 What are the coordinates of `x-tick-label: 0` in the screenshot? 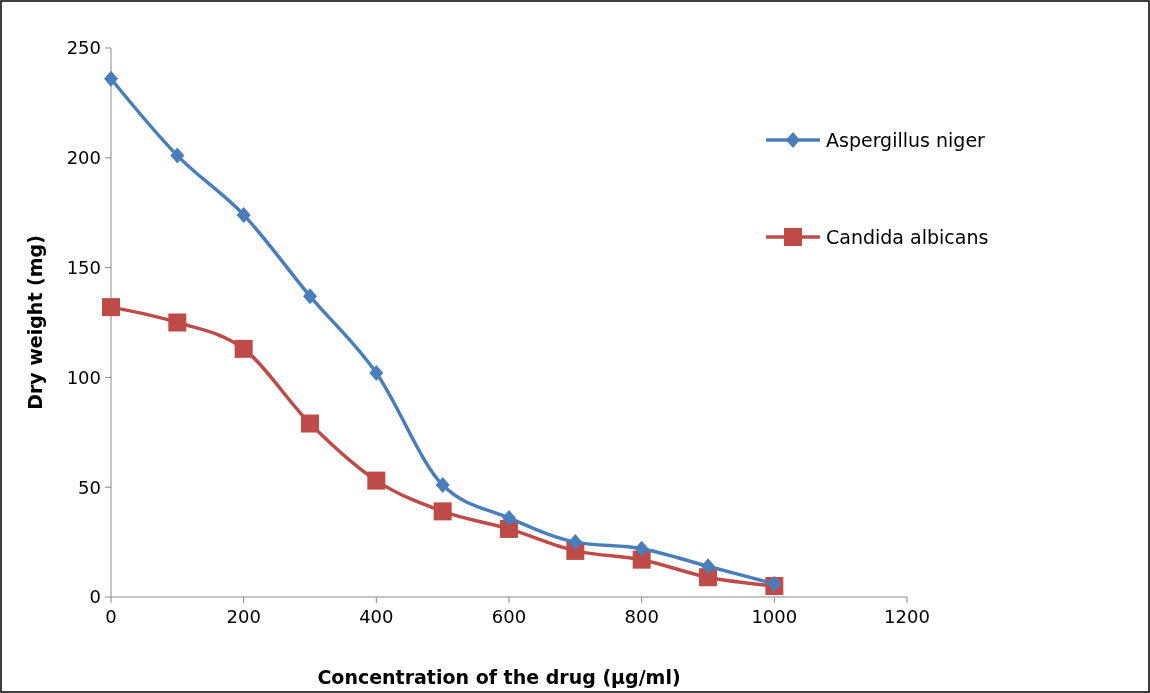 It's located at (111, 616).